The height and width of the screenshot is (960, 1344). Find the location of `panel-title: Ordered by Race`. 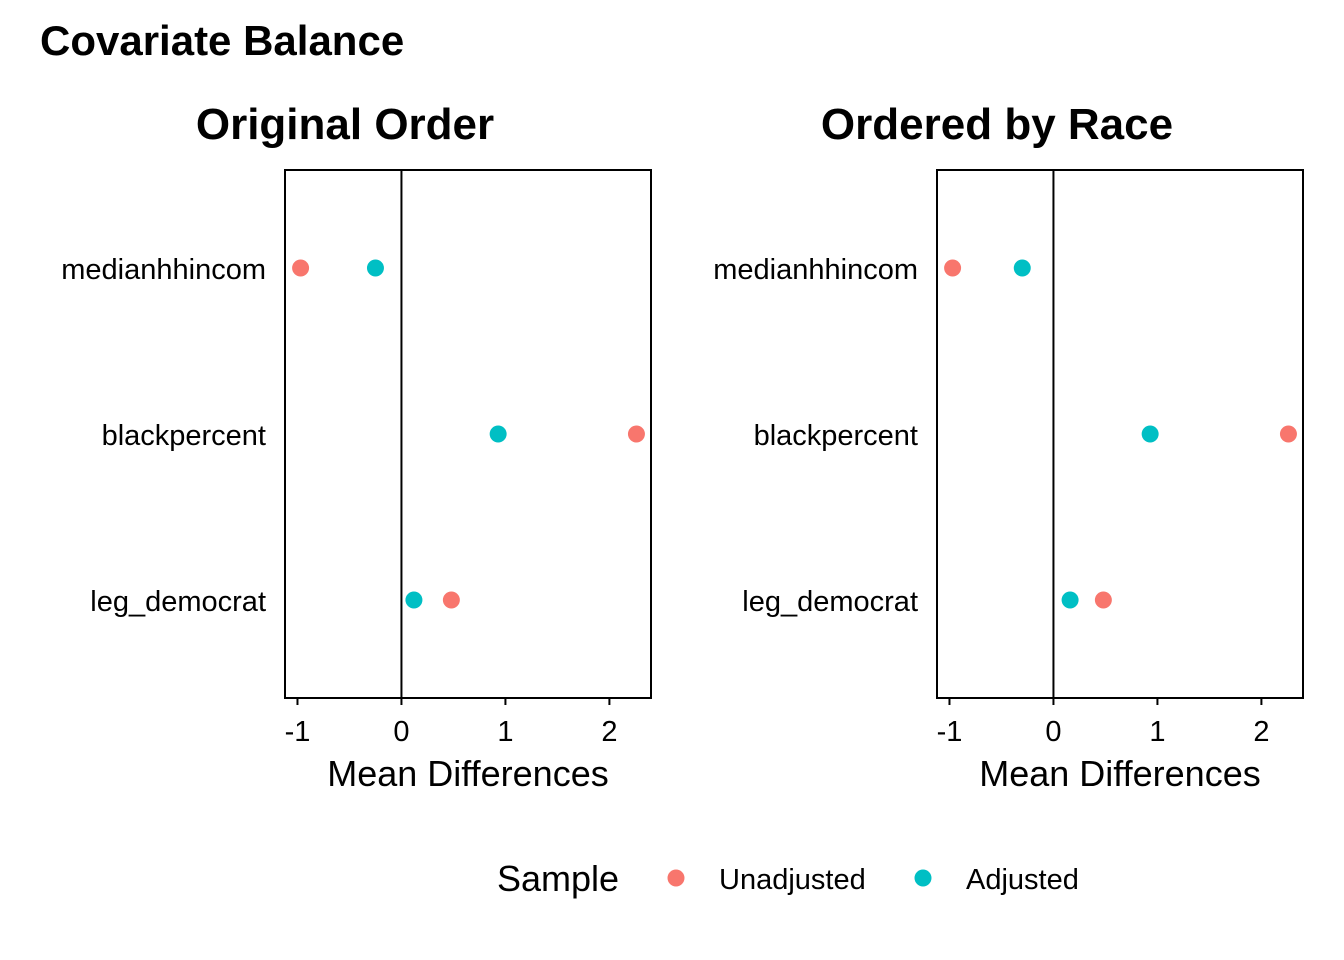

panel-title: Ordered by Race is located at coordinates (997, 124).